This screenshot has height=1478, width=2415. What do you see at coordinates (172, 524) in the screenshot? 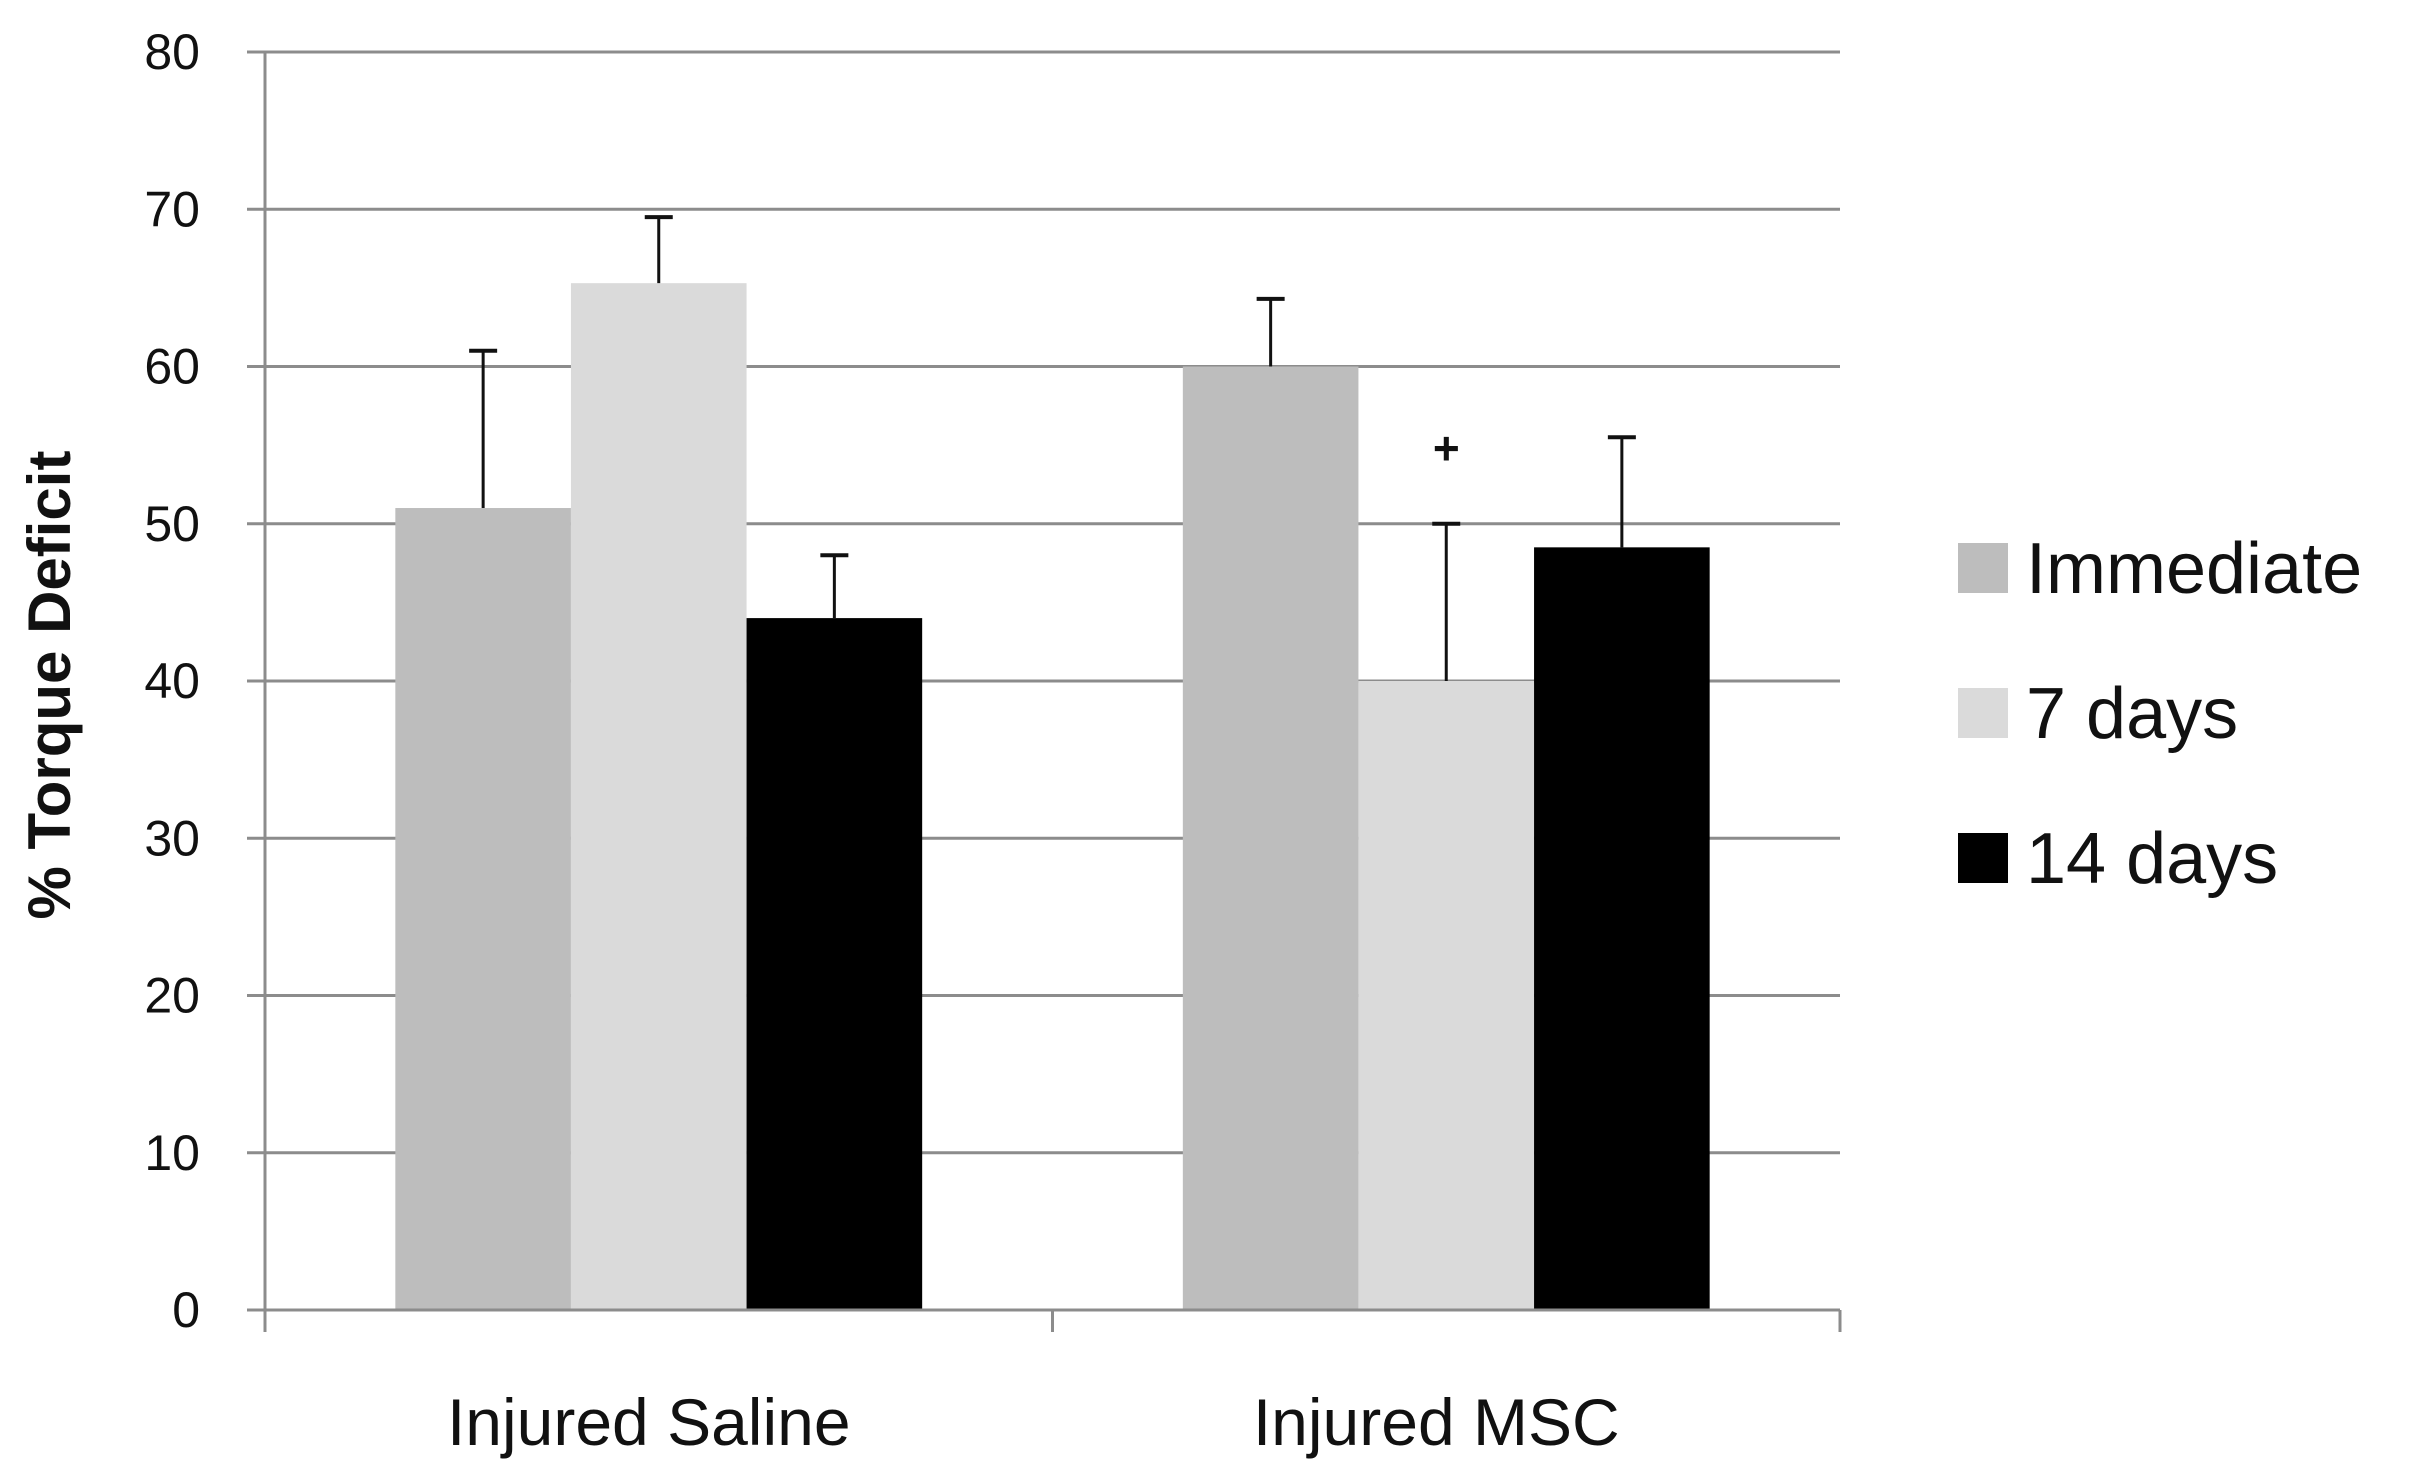
I see `y-tick-label: 50` at bounding box center [172, 524].